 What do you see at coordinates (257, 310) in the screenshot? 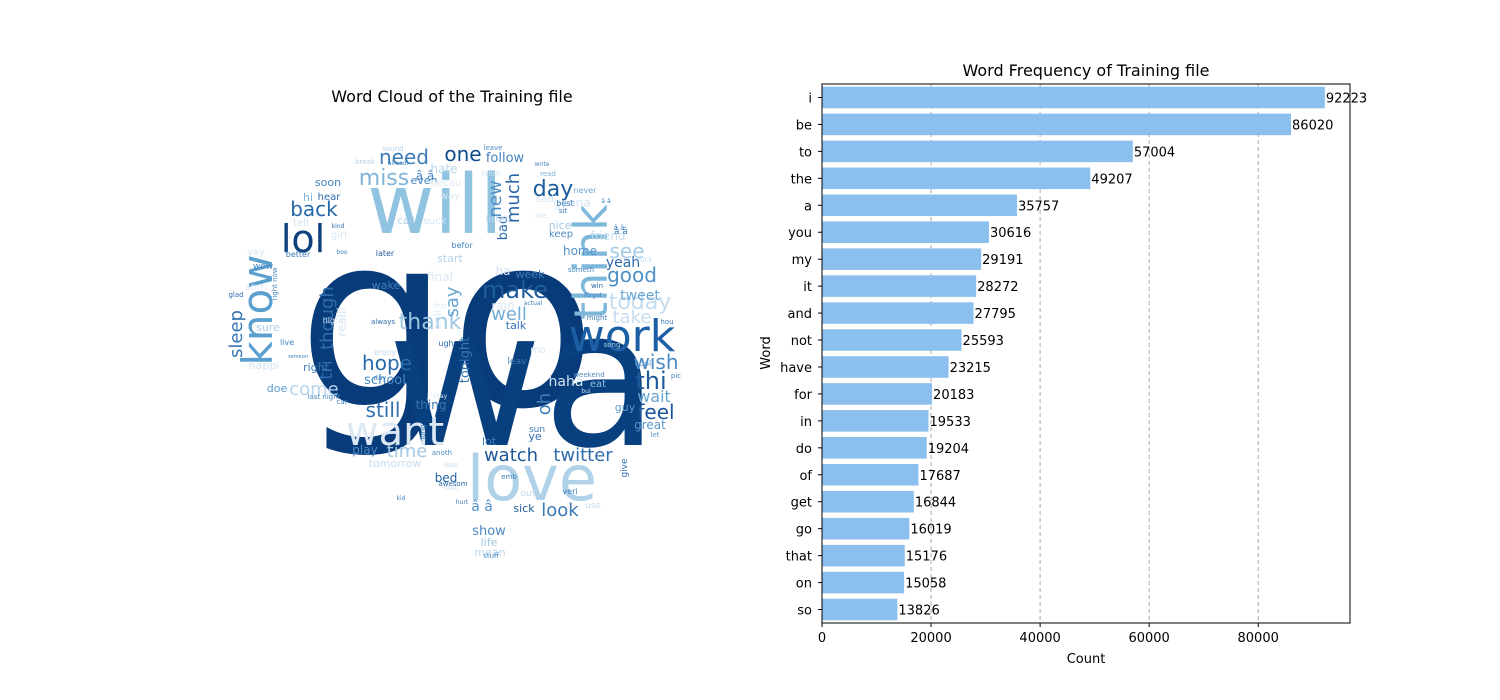
I see `wordcloud-word: know` at bounding box center [257, 310].